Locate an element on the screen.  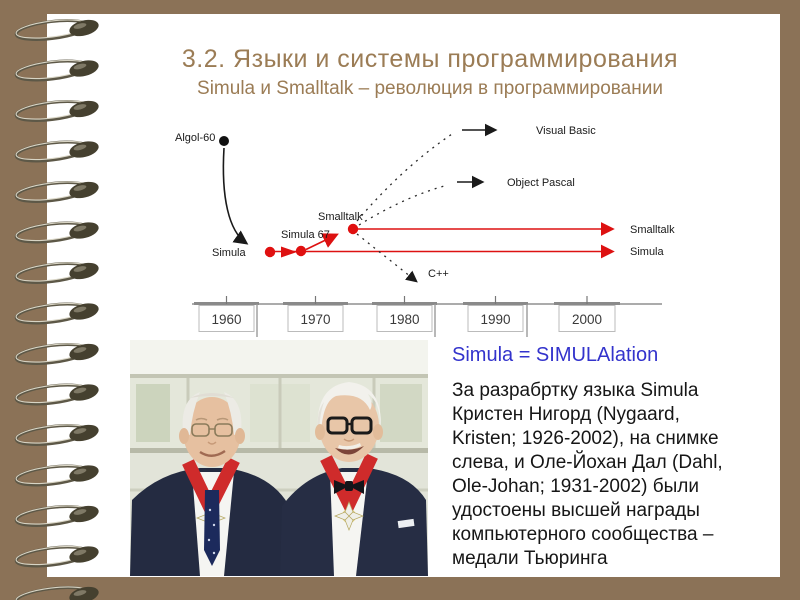
caption-line: слева, и Оле-Йохан Дал (Dahl, is located at coordinates (587, 462).